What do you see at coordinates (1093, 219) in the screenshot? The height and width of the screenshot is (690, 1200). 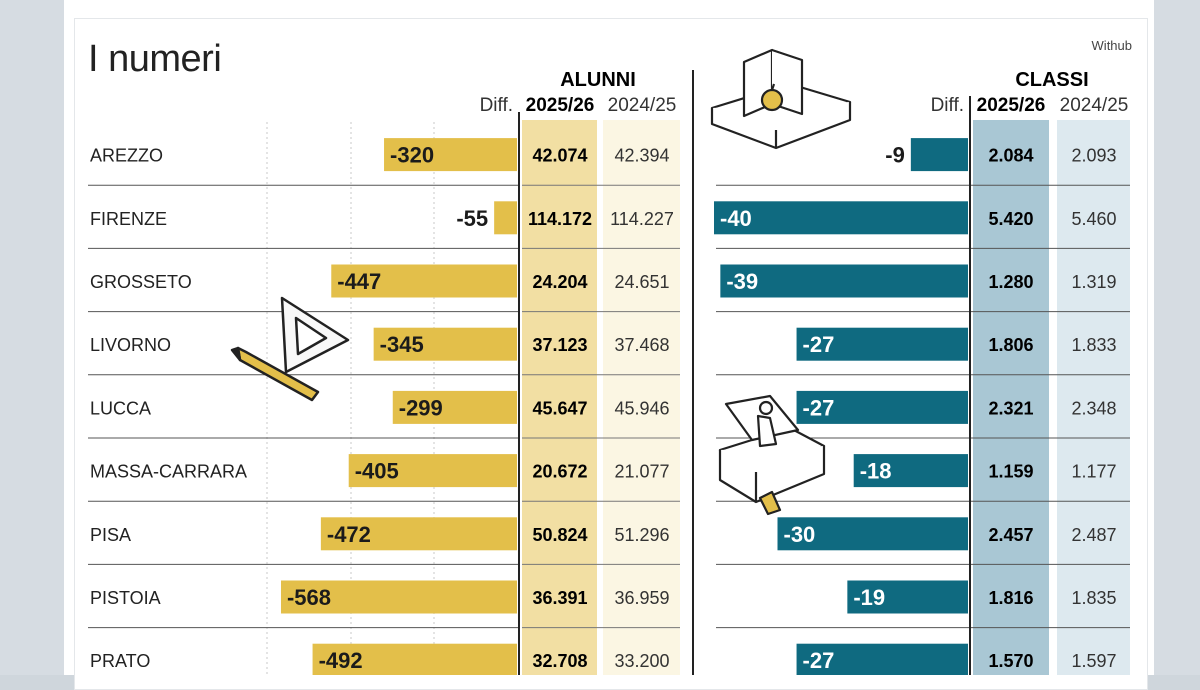 I see `classi-previous-value: 5.460` at bounding box center [1093, 219].